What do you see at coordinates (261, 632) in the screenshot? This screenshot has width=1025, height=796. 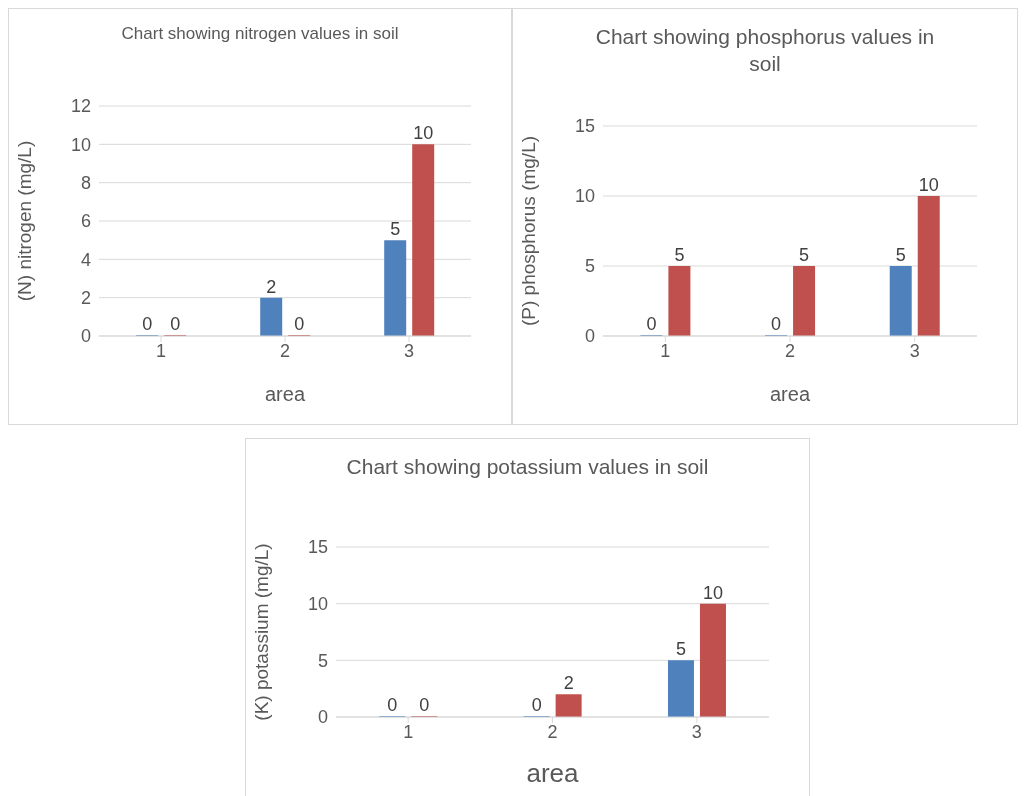 I see `y-axis-title: (K) potassium (mg/L)` at bounding box center [261, 632].